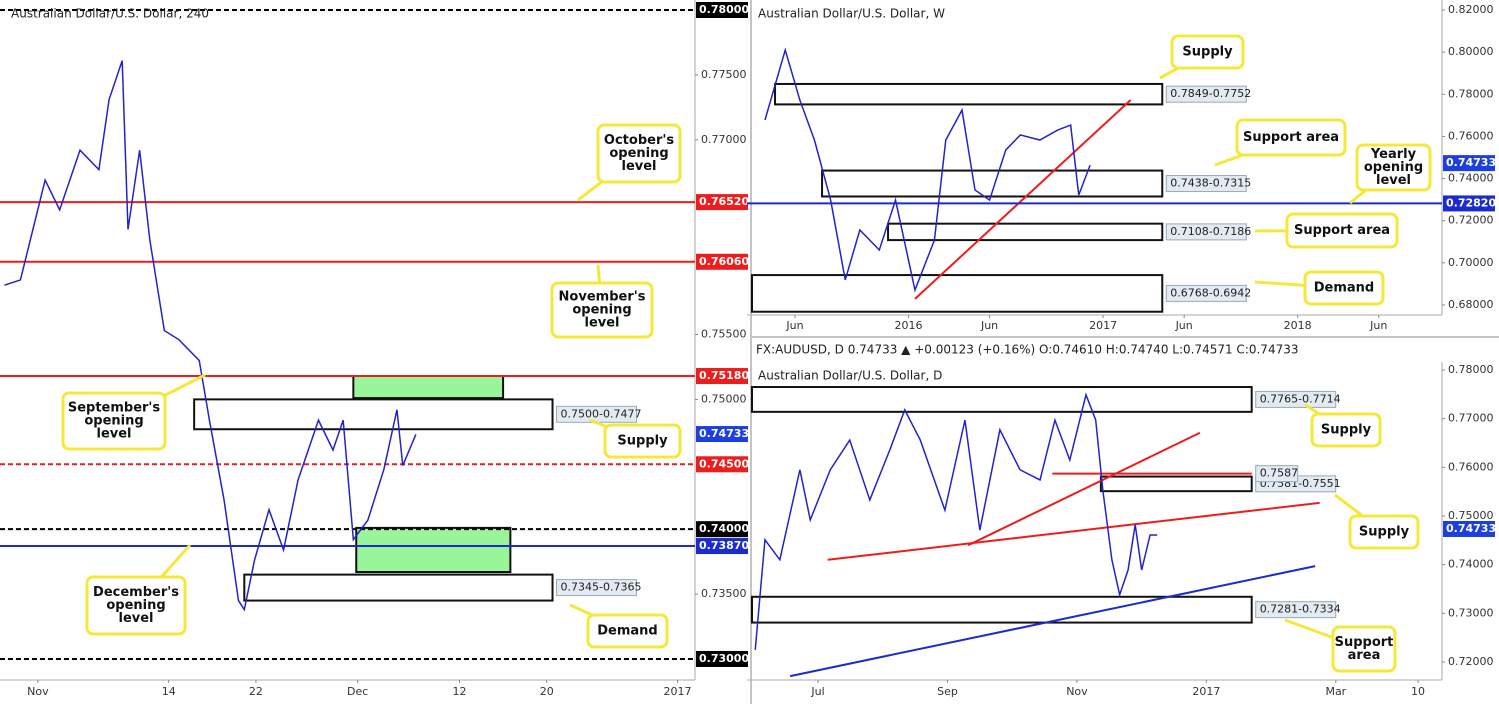  I want to click on zone-label: 0.7500-0.7477, so click(601, 413).